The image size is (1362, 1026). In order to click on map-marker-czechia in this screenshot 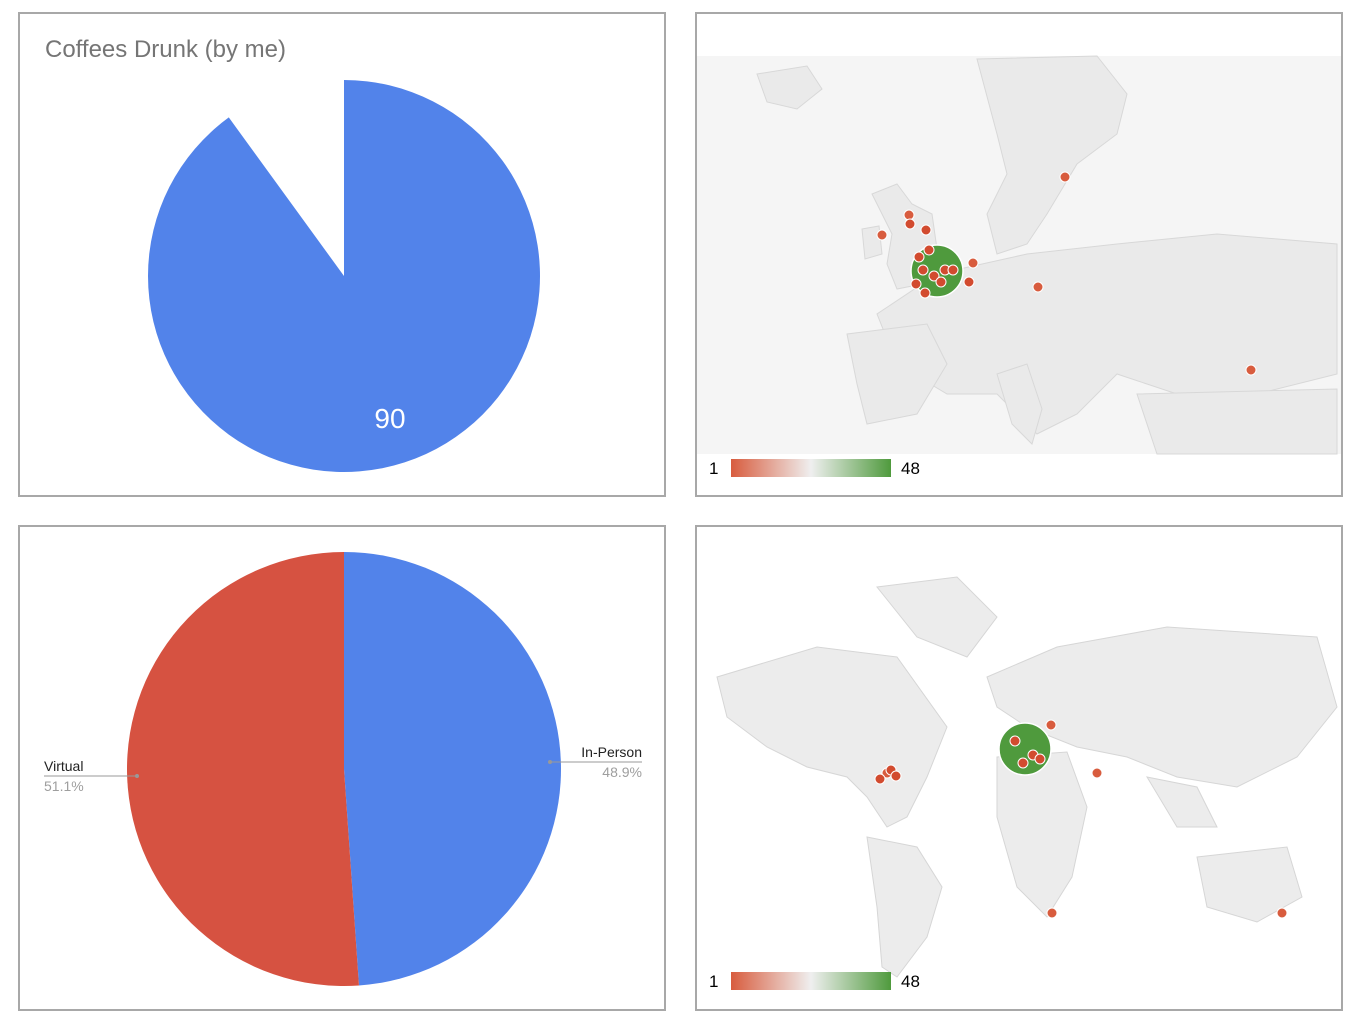, I will do `click(1038, 287)`.